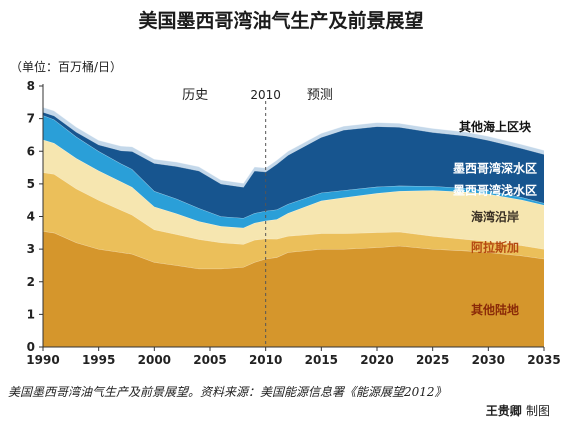 This screenshot has width=562, height=429. Describe the element at coordinates (281, 21) in the screenshot. I see `chart-title: 美国墨西哥湾油气生产及前景展望` at that location.